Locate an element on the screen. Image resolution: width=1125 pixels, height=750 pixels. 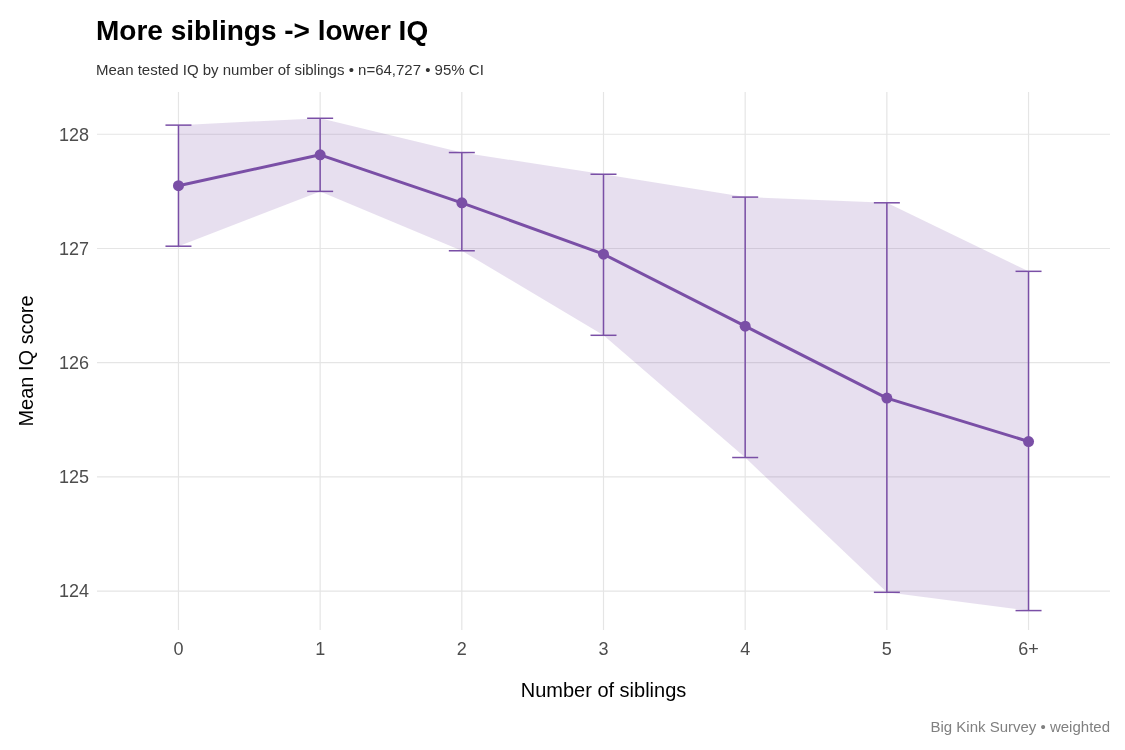
y-axis-title: Mean IQ score is located at coordinates (26, 361).